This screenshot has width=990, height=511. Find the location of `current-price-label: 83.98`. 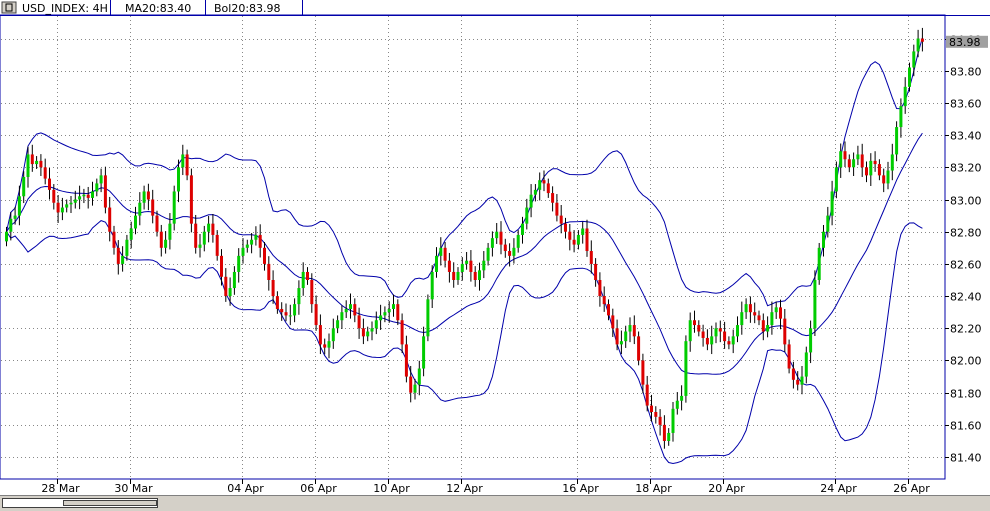

current-price-label: 83.98 is located at coordinates (965, 42).